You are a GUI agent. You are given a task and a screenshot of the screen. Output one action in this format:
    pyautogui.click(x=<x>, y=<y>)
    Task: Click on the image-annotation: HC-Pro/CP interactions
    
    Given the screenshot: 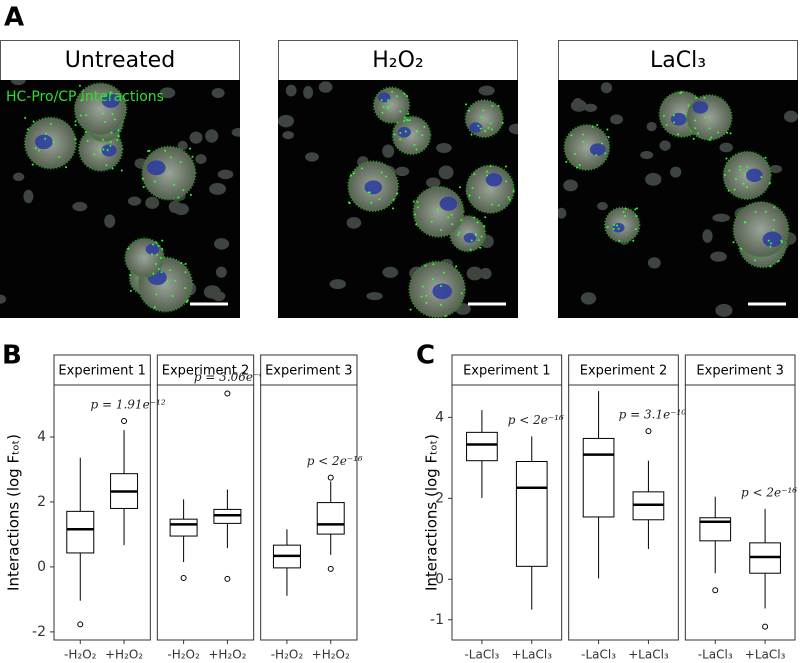 What is the action you would take?
    pyautogui.click(x=85, y=97)
    